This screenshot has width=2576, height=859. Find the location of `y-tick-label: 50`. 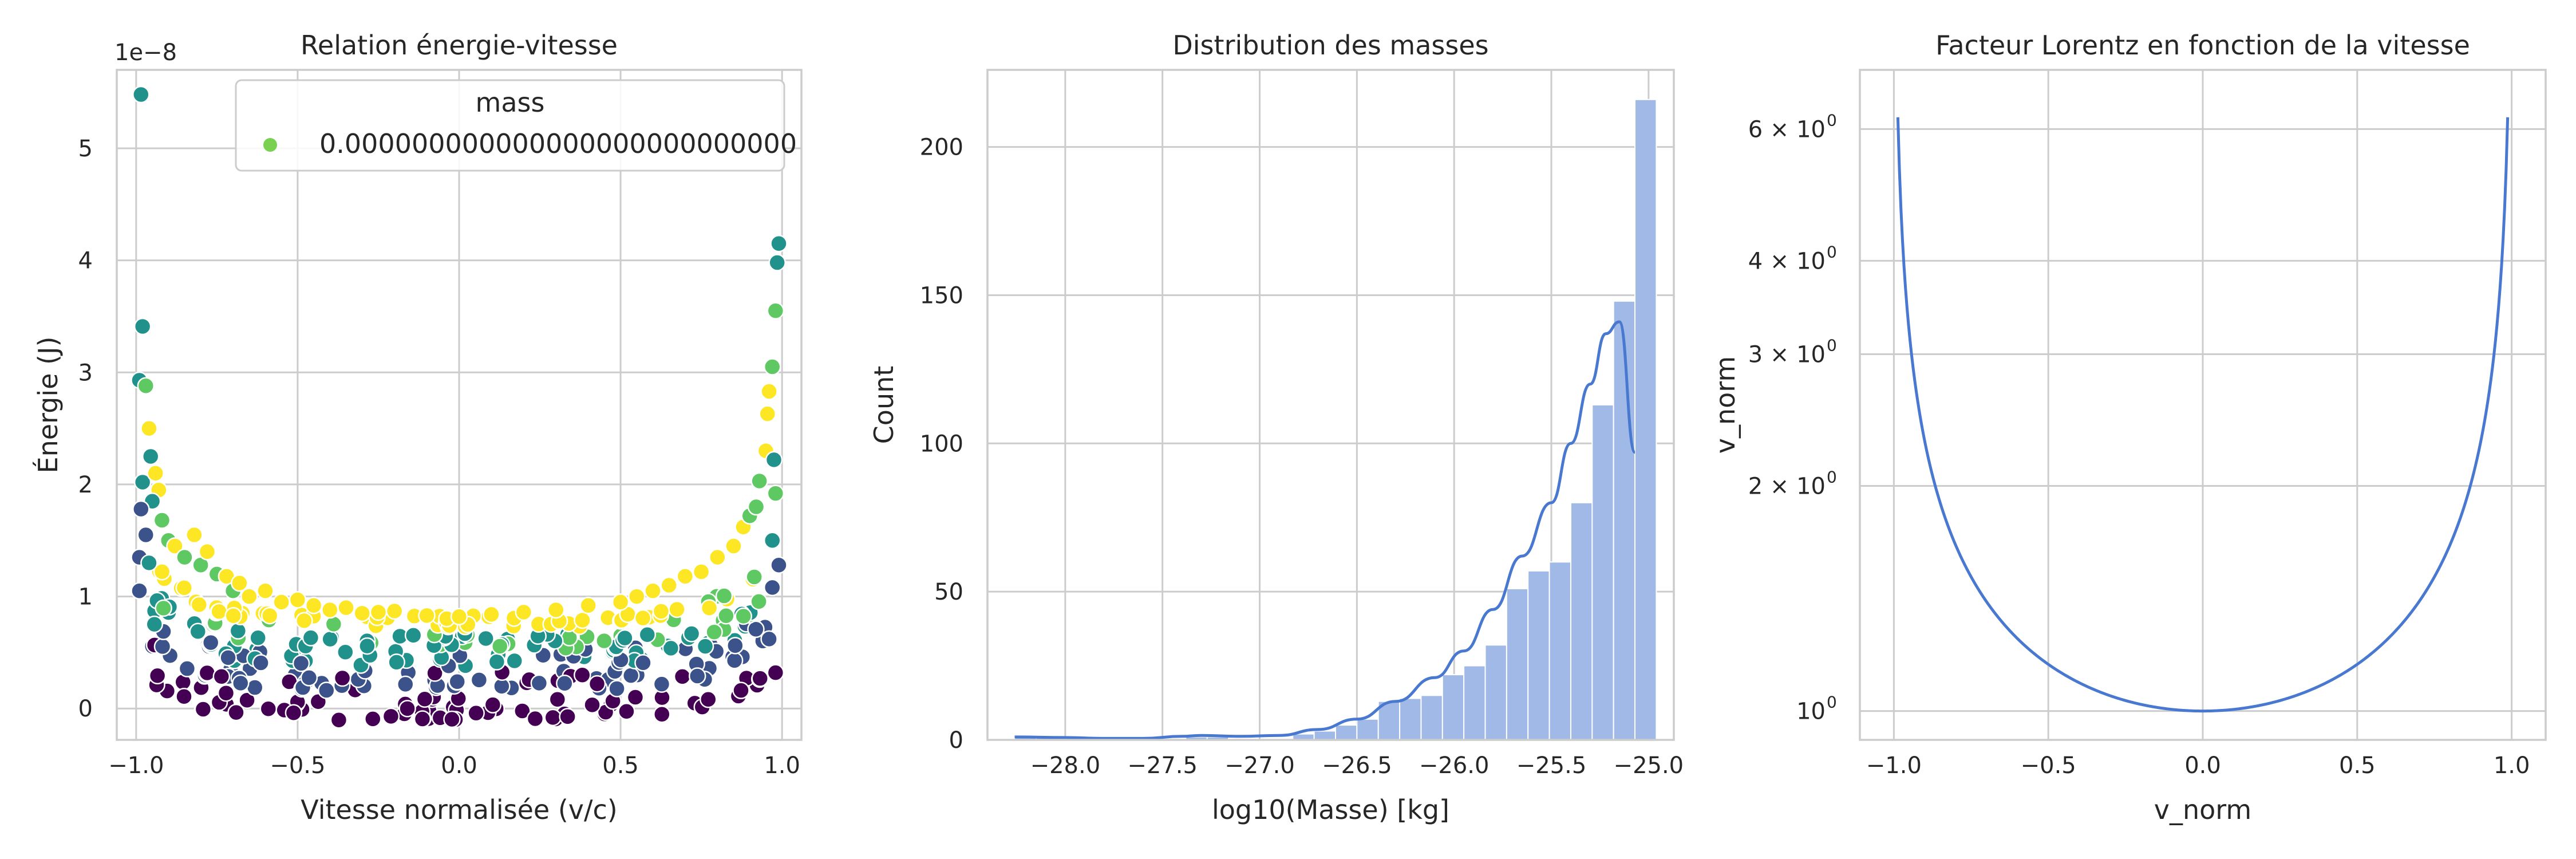

y-tick-label: 50 is located at coordinates (948, 592).